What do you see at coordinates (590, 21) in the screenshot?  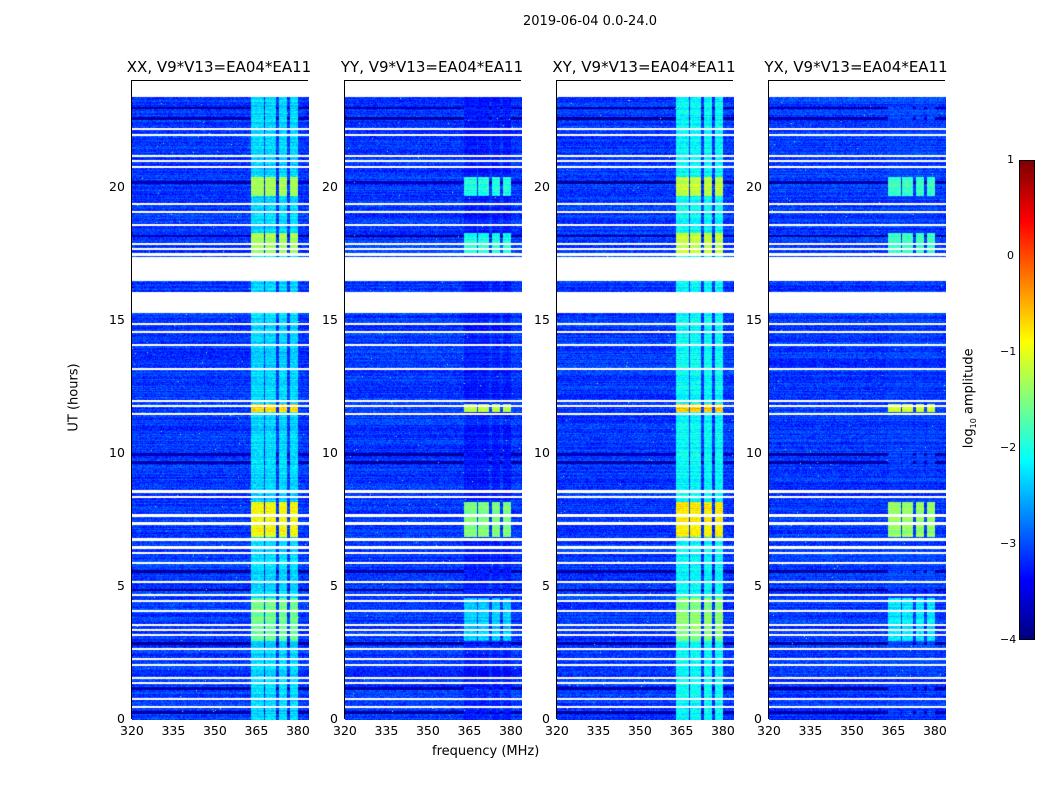 I see `figure-title: 2019-06-04 0.0-24.0` at bounding box center [590, 21].